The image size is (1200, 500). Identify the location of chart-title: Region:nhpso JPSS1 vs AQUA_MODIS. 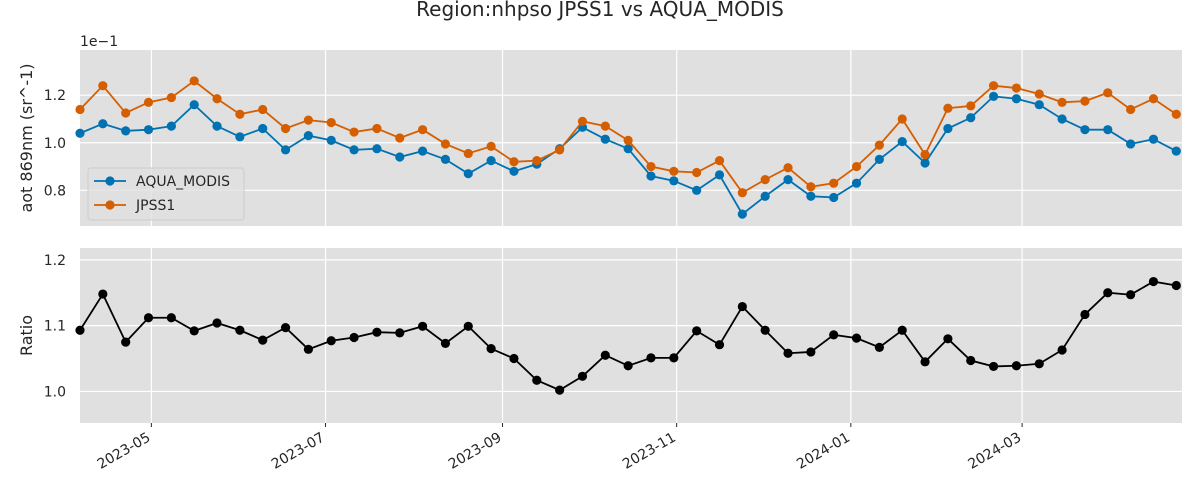
(600, 10).